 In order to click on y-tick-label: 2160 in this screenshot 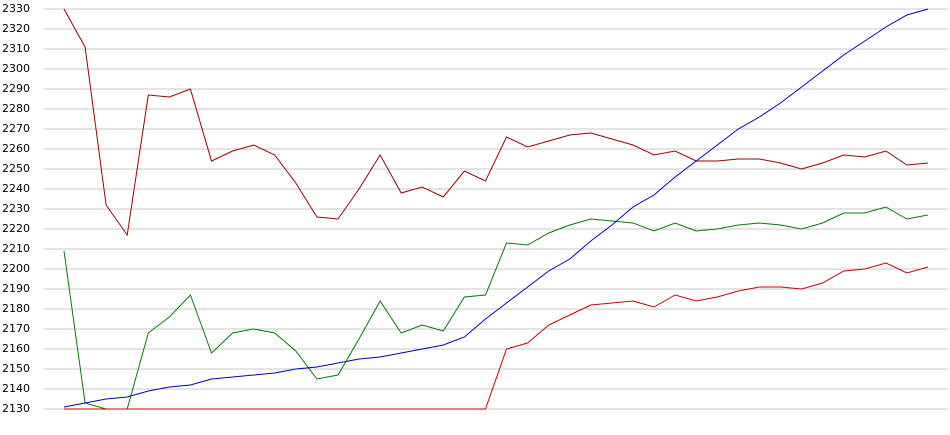, I will do `click(16, 348)`.